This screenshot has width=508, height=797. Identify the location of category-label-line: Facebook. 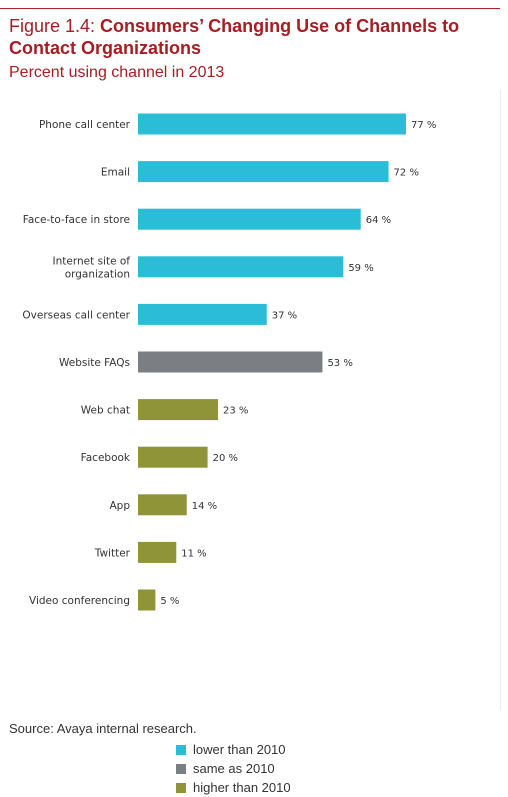
(106, 458).